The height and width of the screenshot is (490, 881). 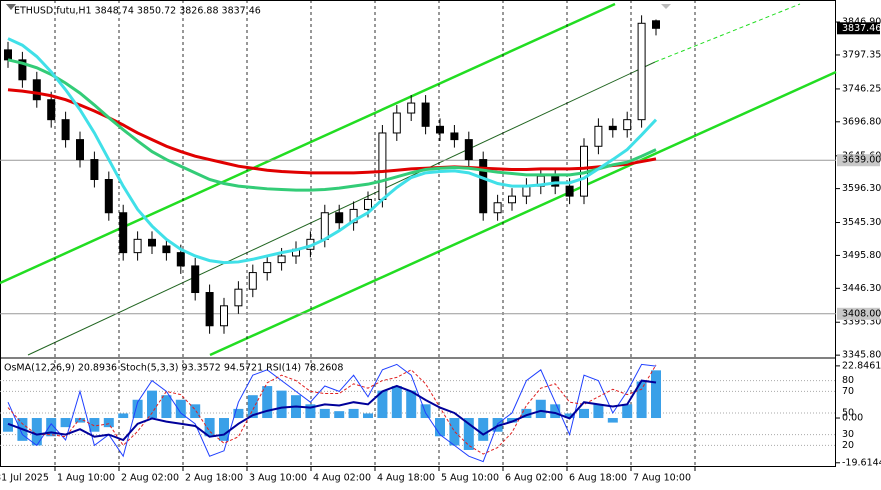 I want to click on y-tick-label: 0.00, so click(x=852, y=418).